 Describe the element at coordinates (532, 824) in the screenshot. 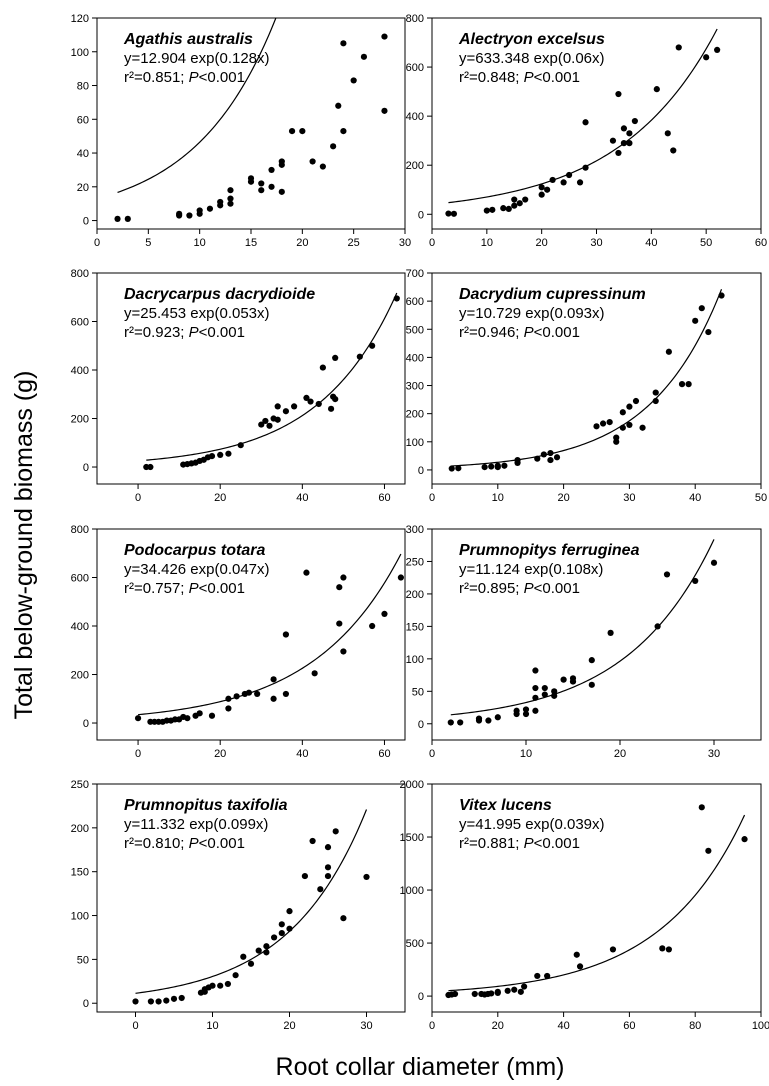

I see `fit-equation: y=41.995 exp(0.039x)` at that location.